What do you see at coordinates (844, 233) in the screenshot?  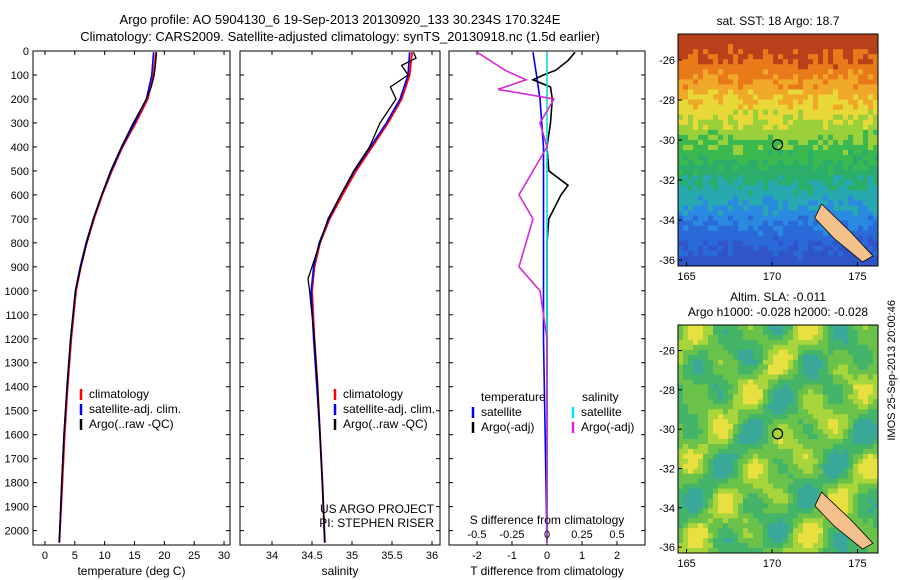 I see `land-polygon` at bounding box center [844, 233].